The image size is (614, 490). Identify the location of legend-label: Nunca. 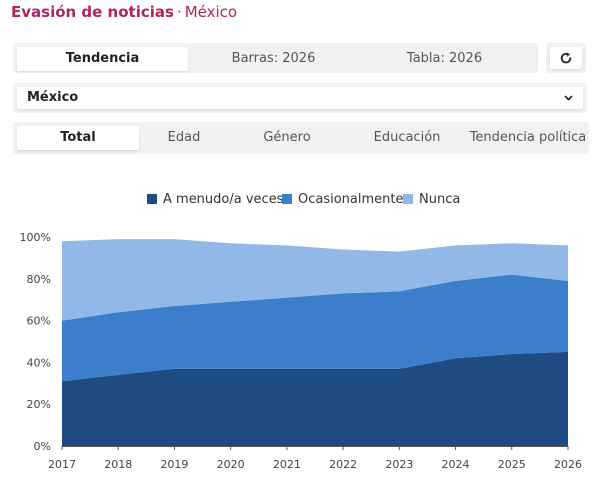
(440, 199).